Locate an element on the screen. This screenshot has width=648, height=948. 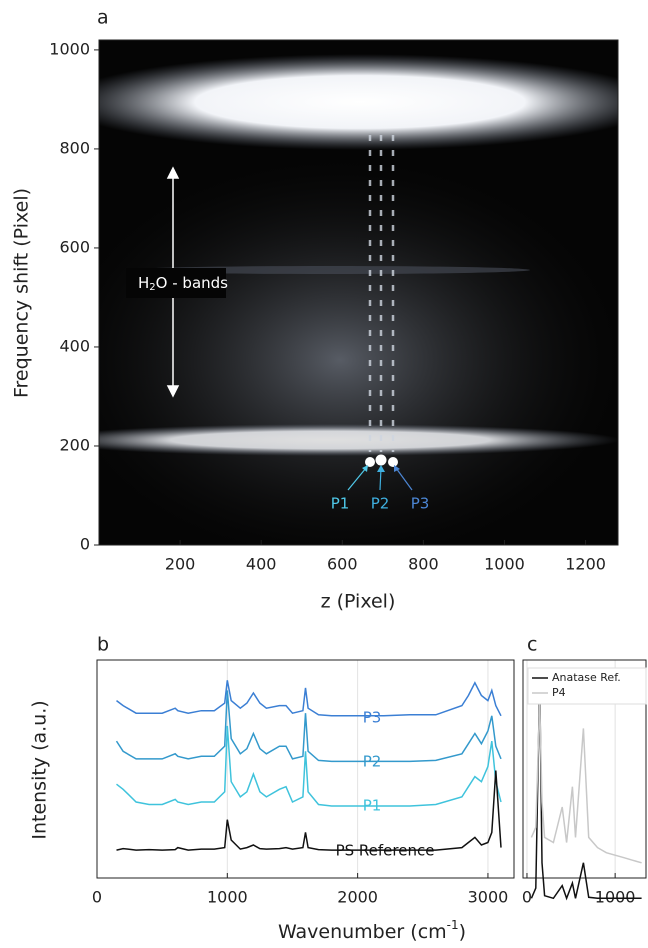
axes-frame is located at coordinates (584, 769).